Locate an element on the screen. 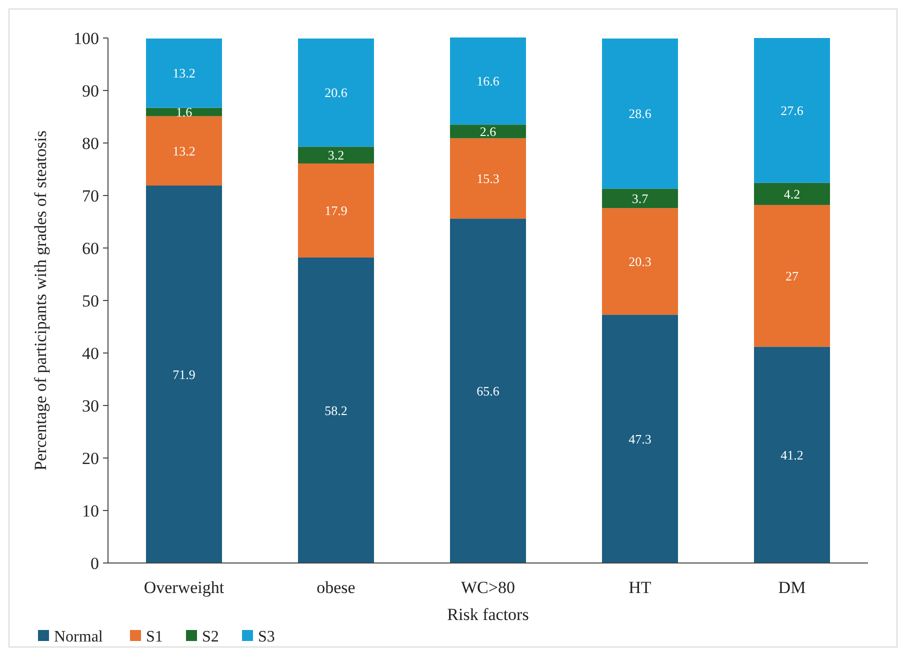  data-label: 1.6 is located at coordinates (184, 112).